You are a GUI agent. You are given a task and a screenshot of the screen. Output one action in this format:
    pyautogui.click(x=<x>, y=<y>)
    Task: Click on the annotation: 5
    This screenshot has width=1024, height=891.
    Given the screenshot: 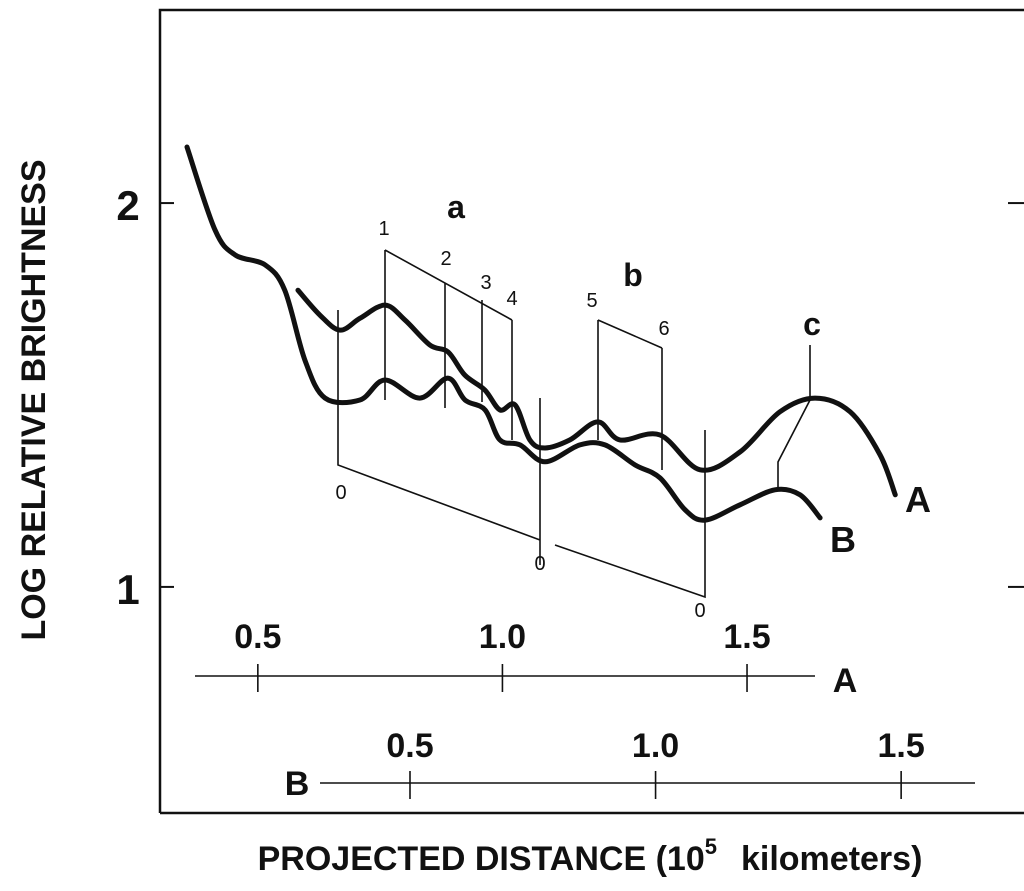 What is the action you would take?
    pyautogui.click(x=591, y=301)
    